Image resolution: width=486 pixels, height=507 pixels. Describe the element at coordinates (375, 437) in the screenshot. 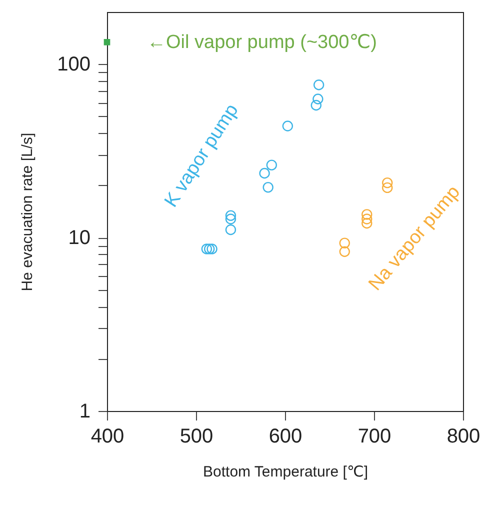

I see `x-tick-label: 700` at that location.